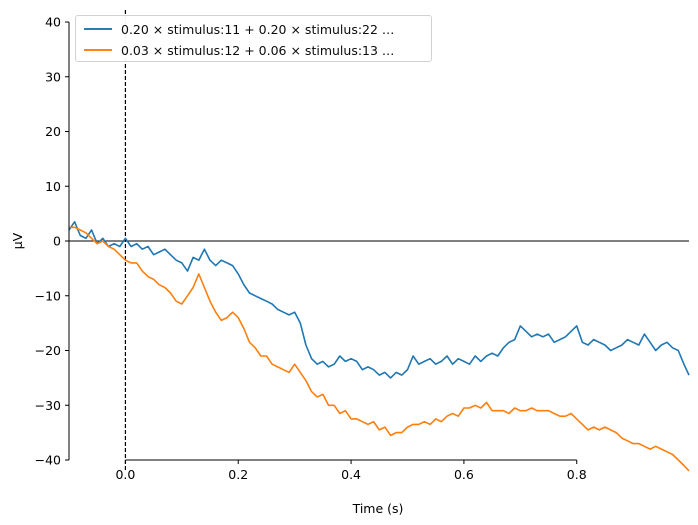 The image size is (698, 525). What do you see at coordinates (125, 474) in the screenshot?
I see `x-tick-label: 0.0` at bounding box center [125, 474].